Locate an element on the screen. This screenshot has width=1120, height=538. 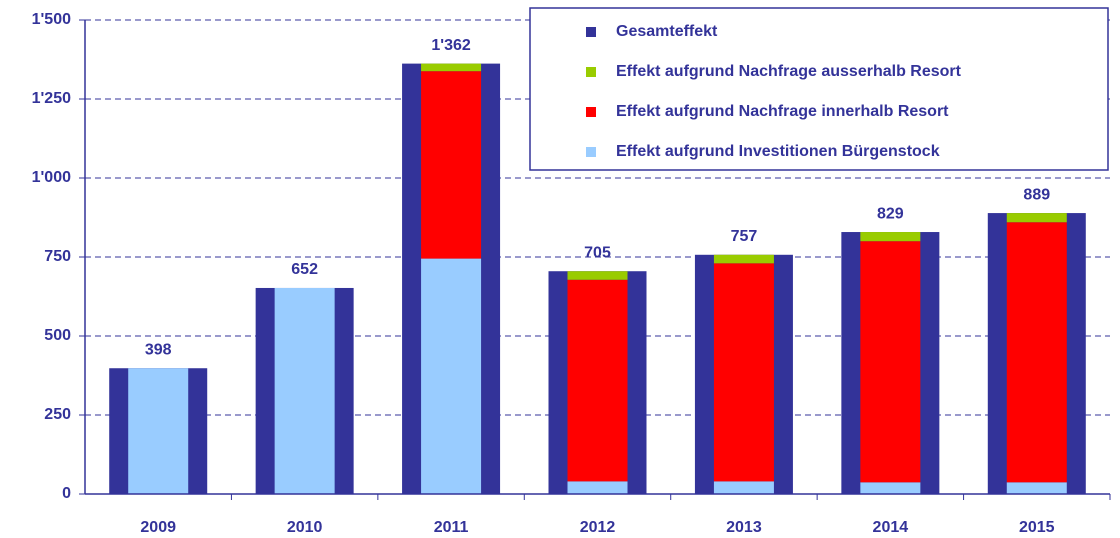
x-tick-label: 2012 is located at coordinates (598, 527).